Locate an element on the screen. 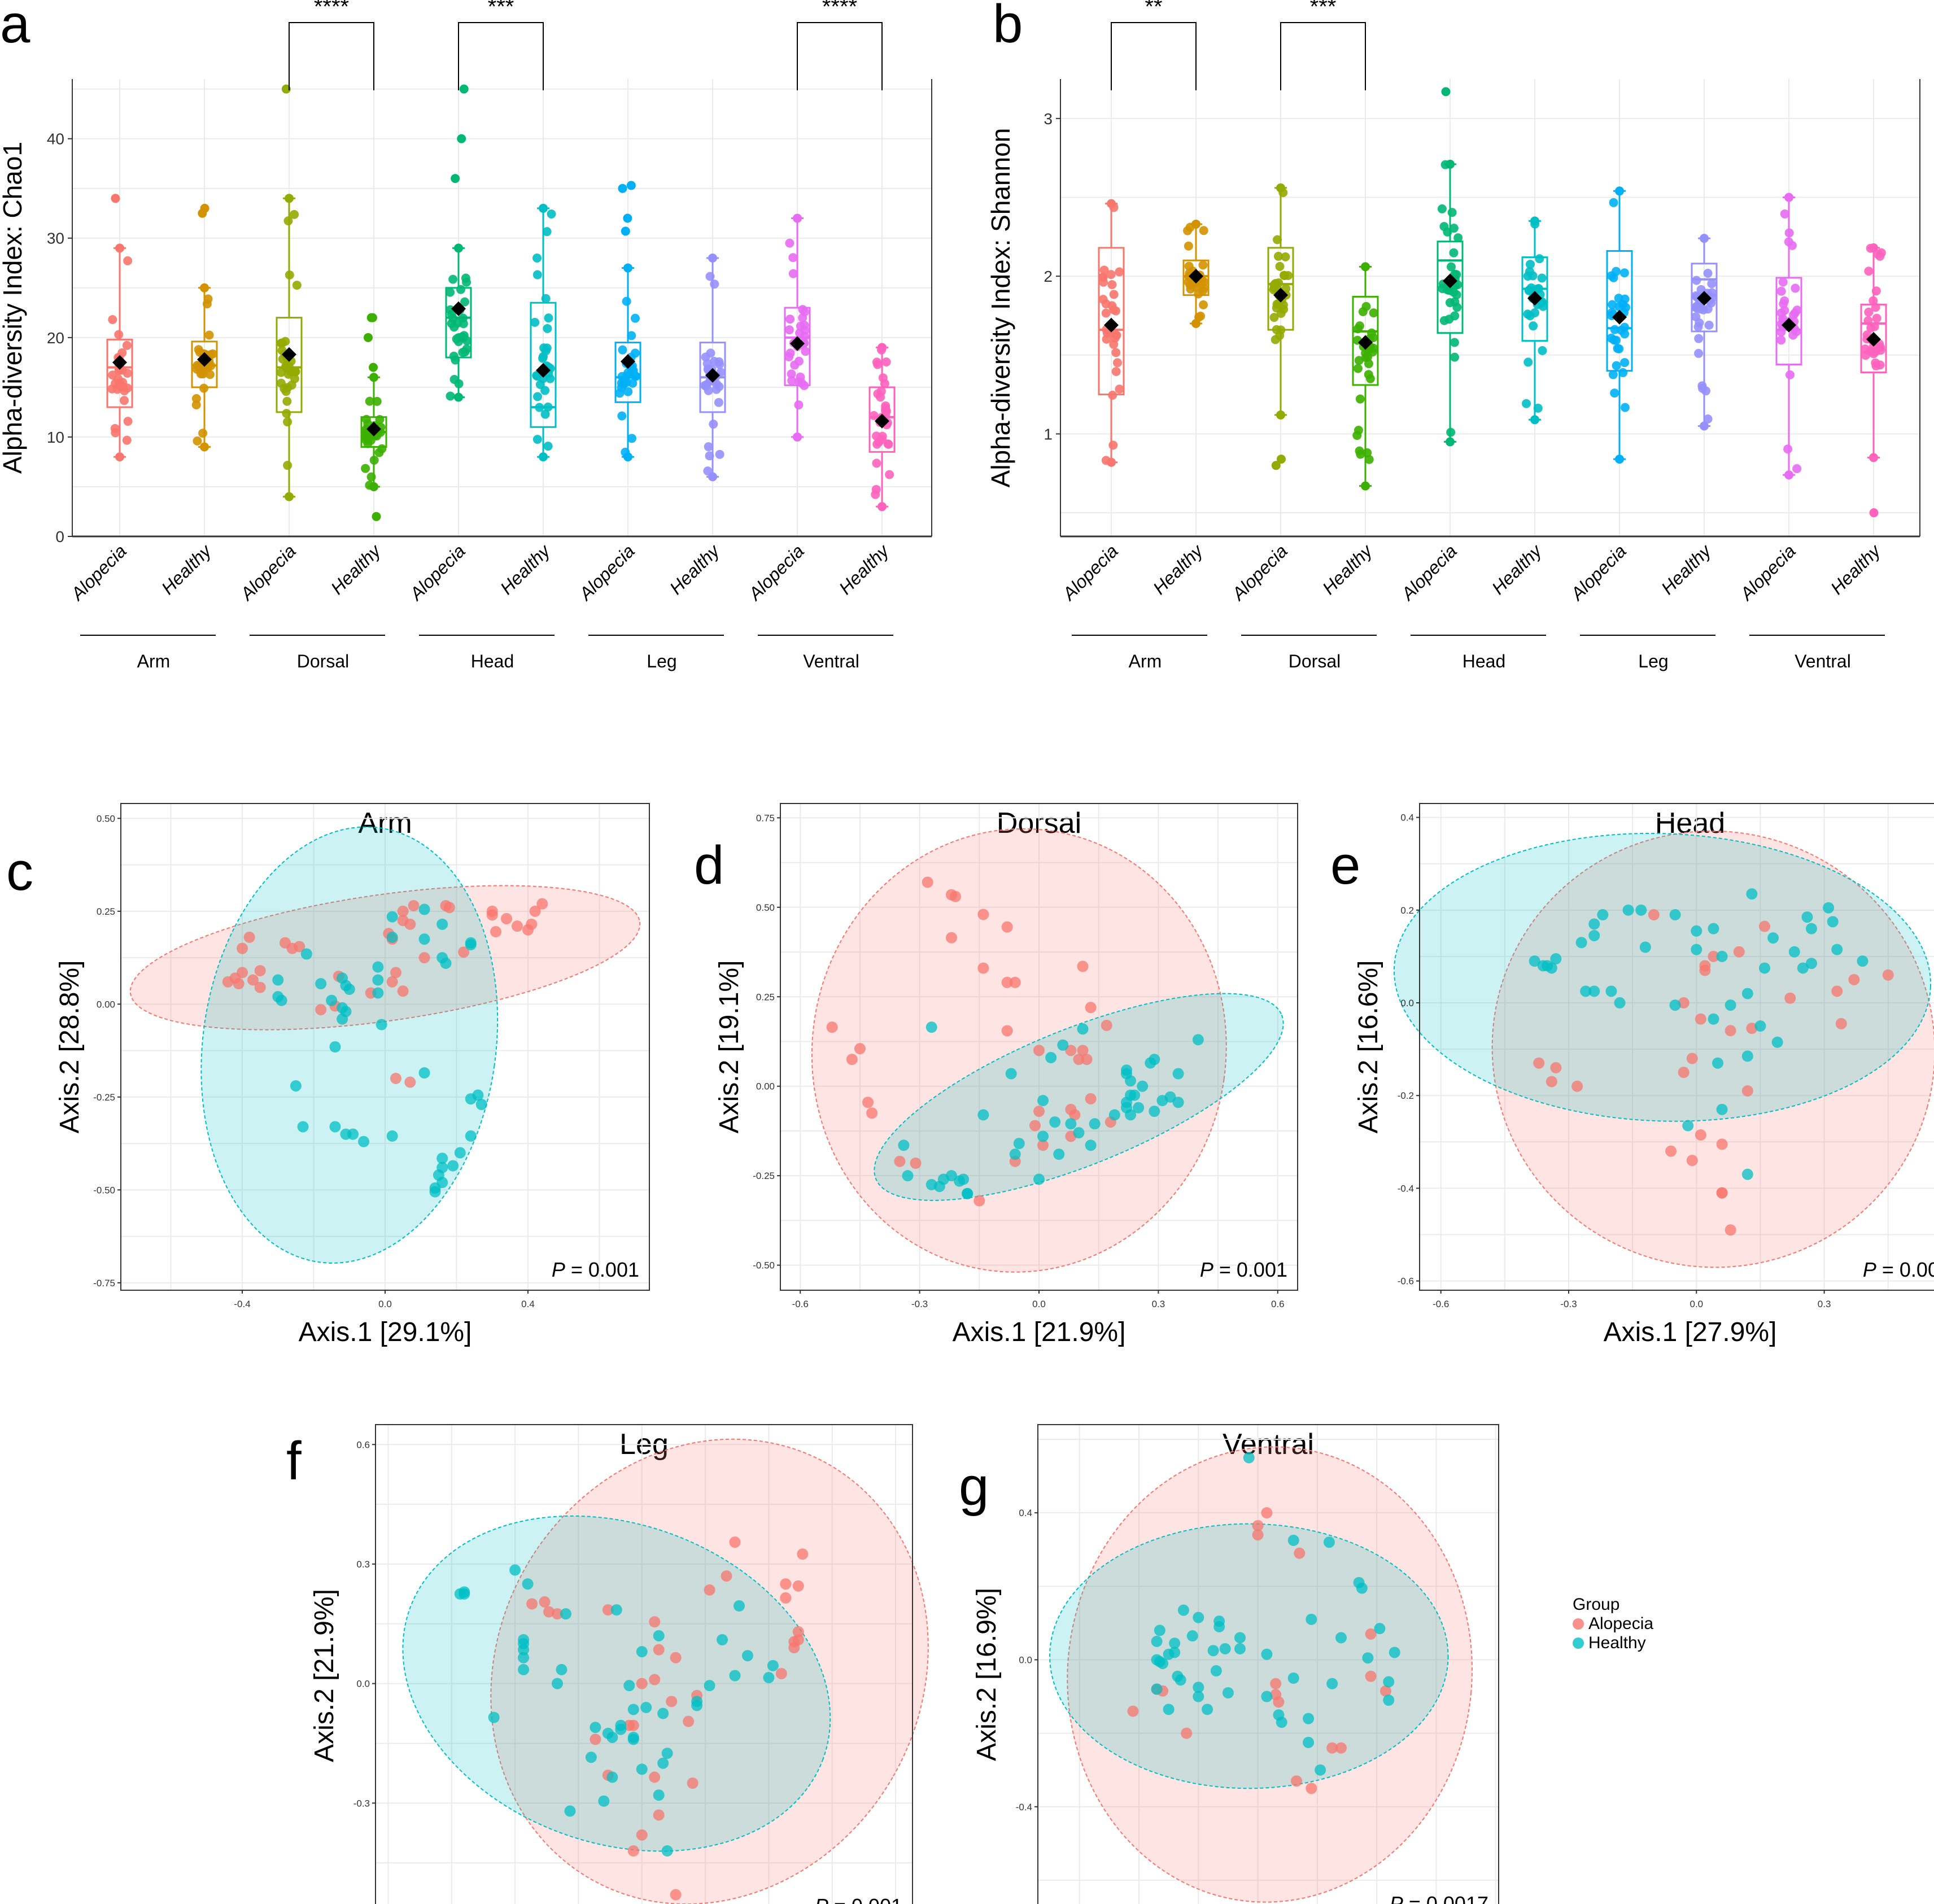 The width and height of the screenshot is (1934, 1904). x-tick-label: -0.6 is located at coordinates (800, 1304).